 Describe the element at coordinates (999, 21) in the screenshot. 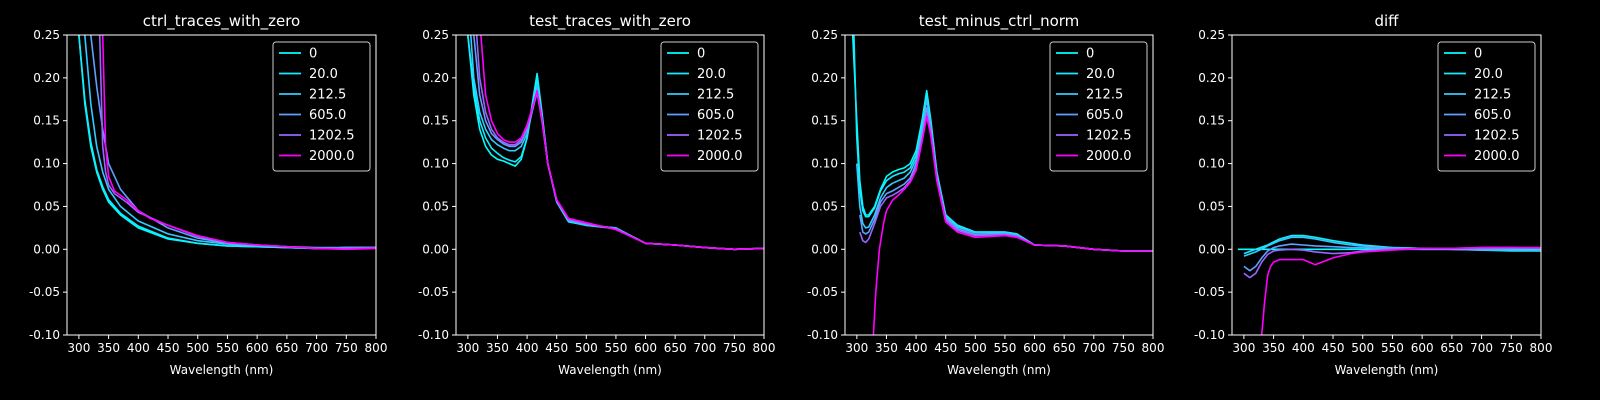

I see `chart-title: test_minus_ctrl_norm` at that location.